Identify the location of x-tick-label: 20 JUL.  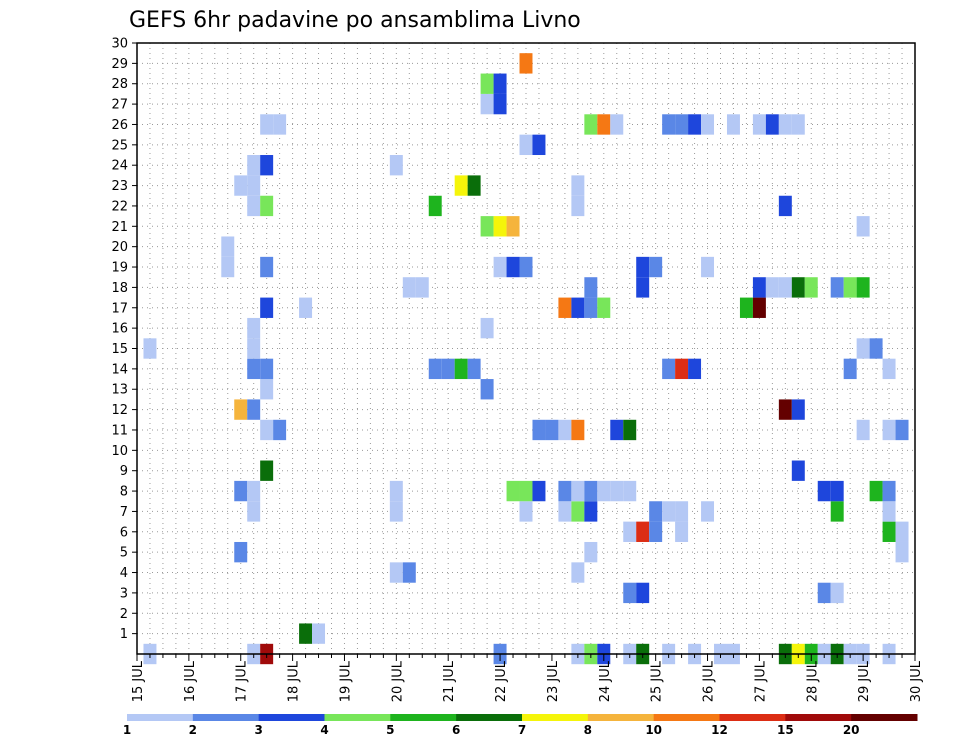
(397, 681).